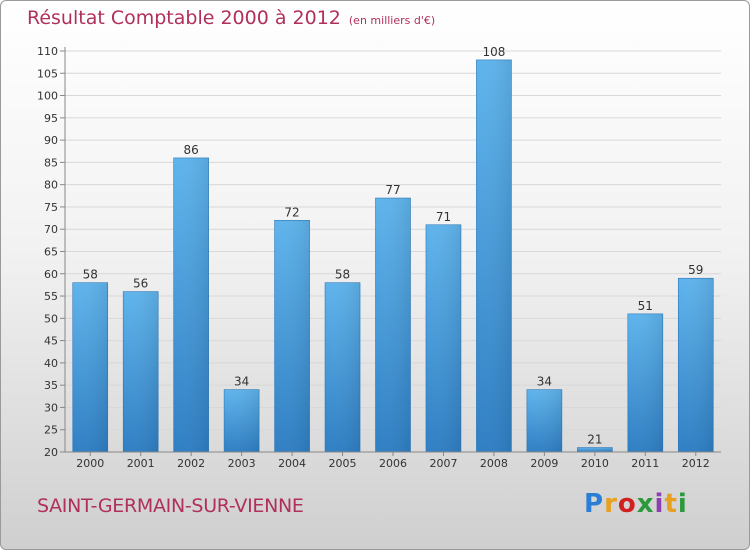 The image size is (750, 550). Describe the element at coordinates (47, 96) in the screenshot. I see `y-tick-label: 100` at that location.